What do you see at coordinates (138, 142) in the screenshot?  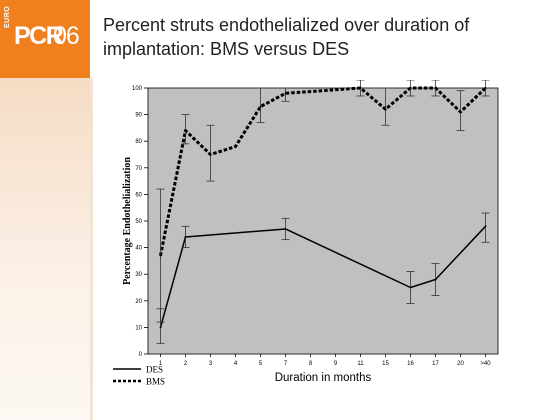 I see `y-tick-label: 80` at bounding box center [138, 142].